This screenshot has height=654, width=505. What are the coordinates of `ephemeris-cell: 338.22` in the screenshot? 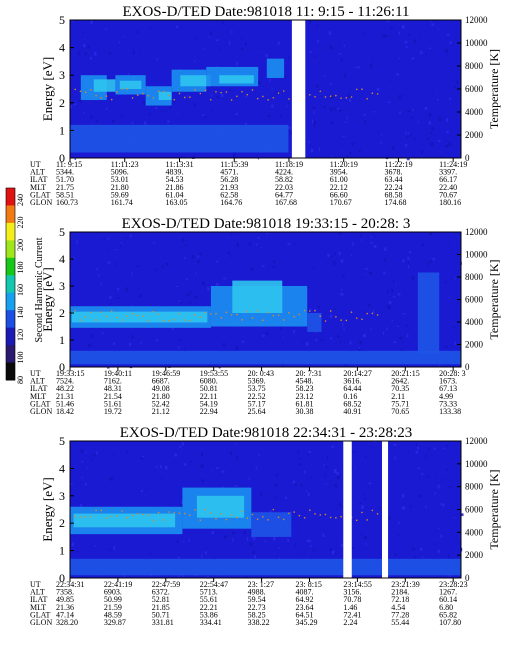 It's located at (259, 622).